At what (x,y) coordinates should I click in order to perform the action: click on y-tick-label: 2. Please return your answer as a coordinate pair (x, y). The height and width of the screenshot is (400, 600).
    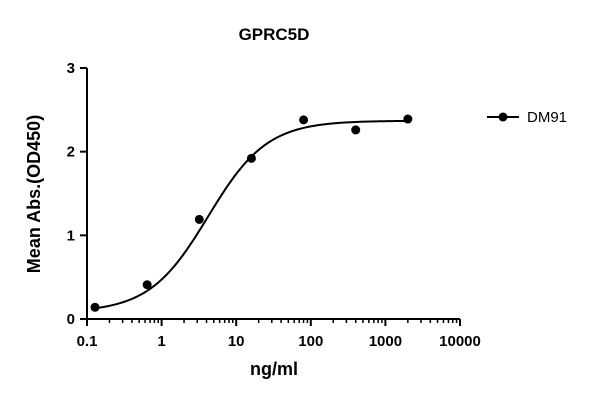
    Looking at the image, I should click on (71, 152).